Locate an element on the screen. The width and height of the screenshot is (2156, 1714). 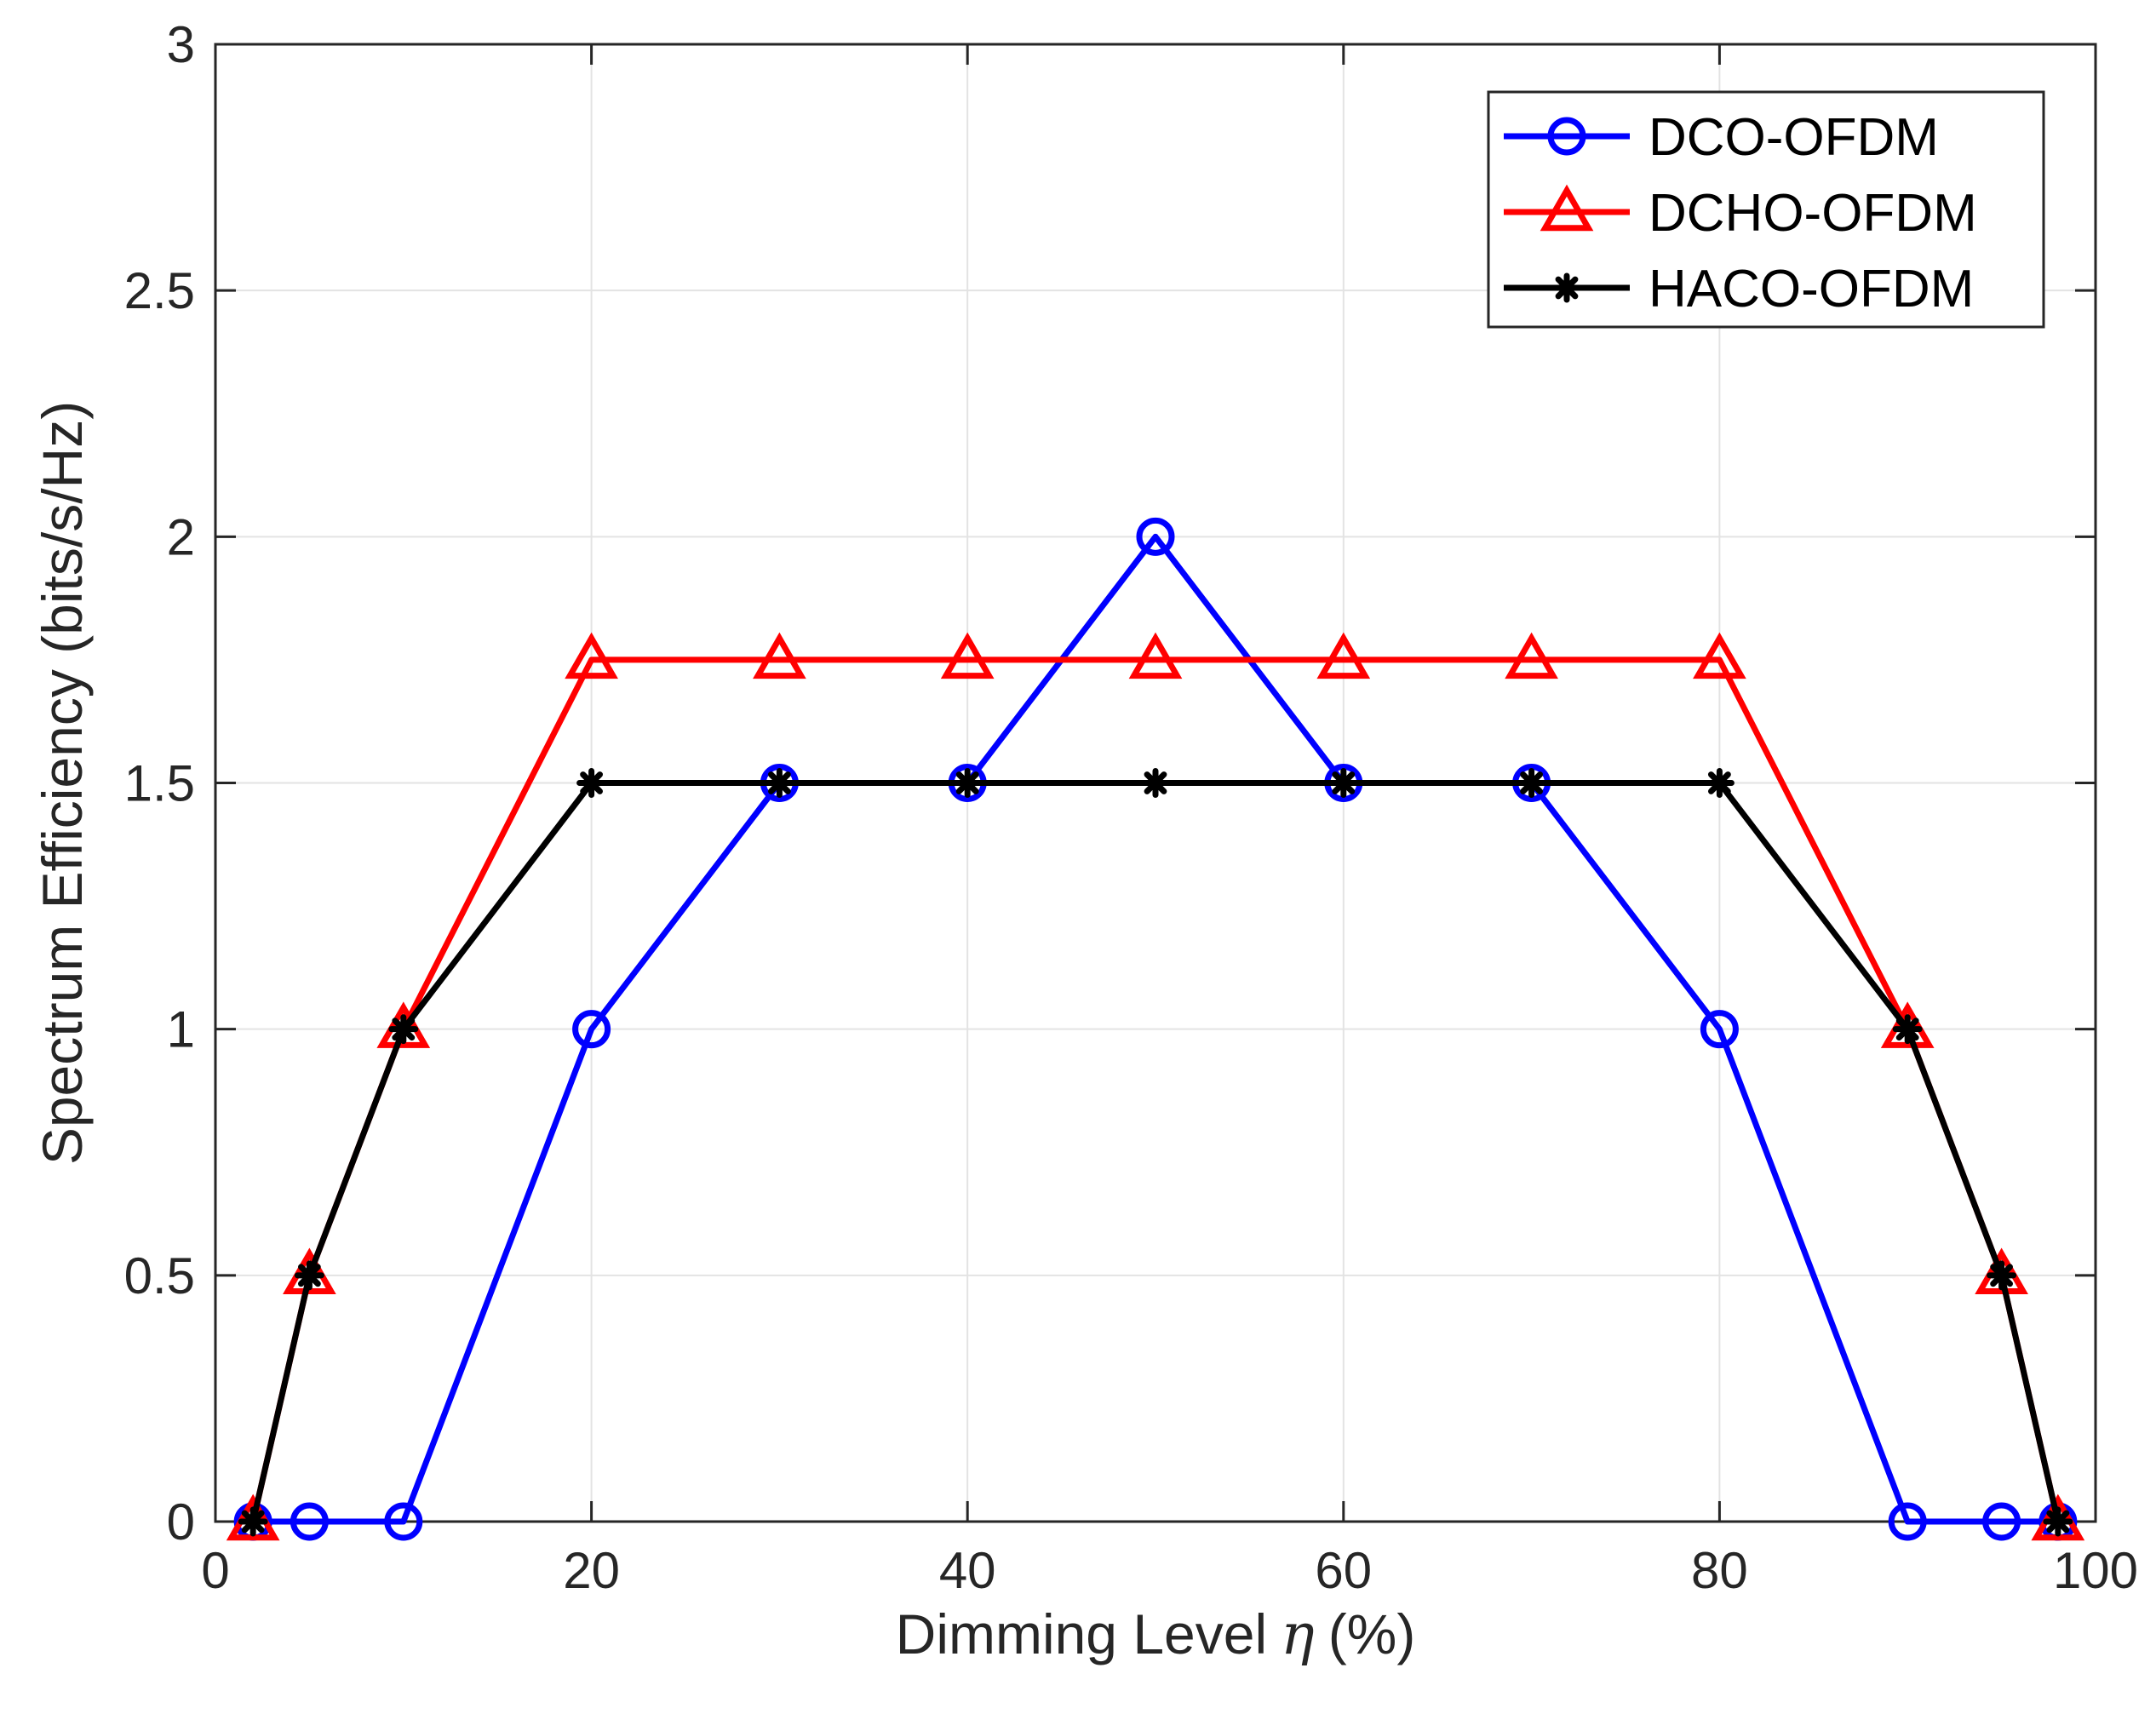
y-tick-label: 1.5 is located at coordinates (159, 783).